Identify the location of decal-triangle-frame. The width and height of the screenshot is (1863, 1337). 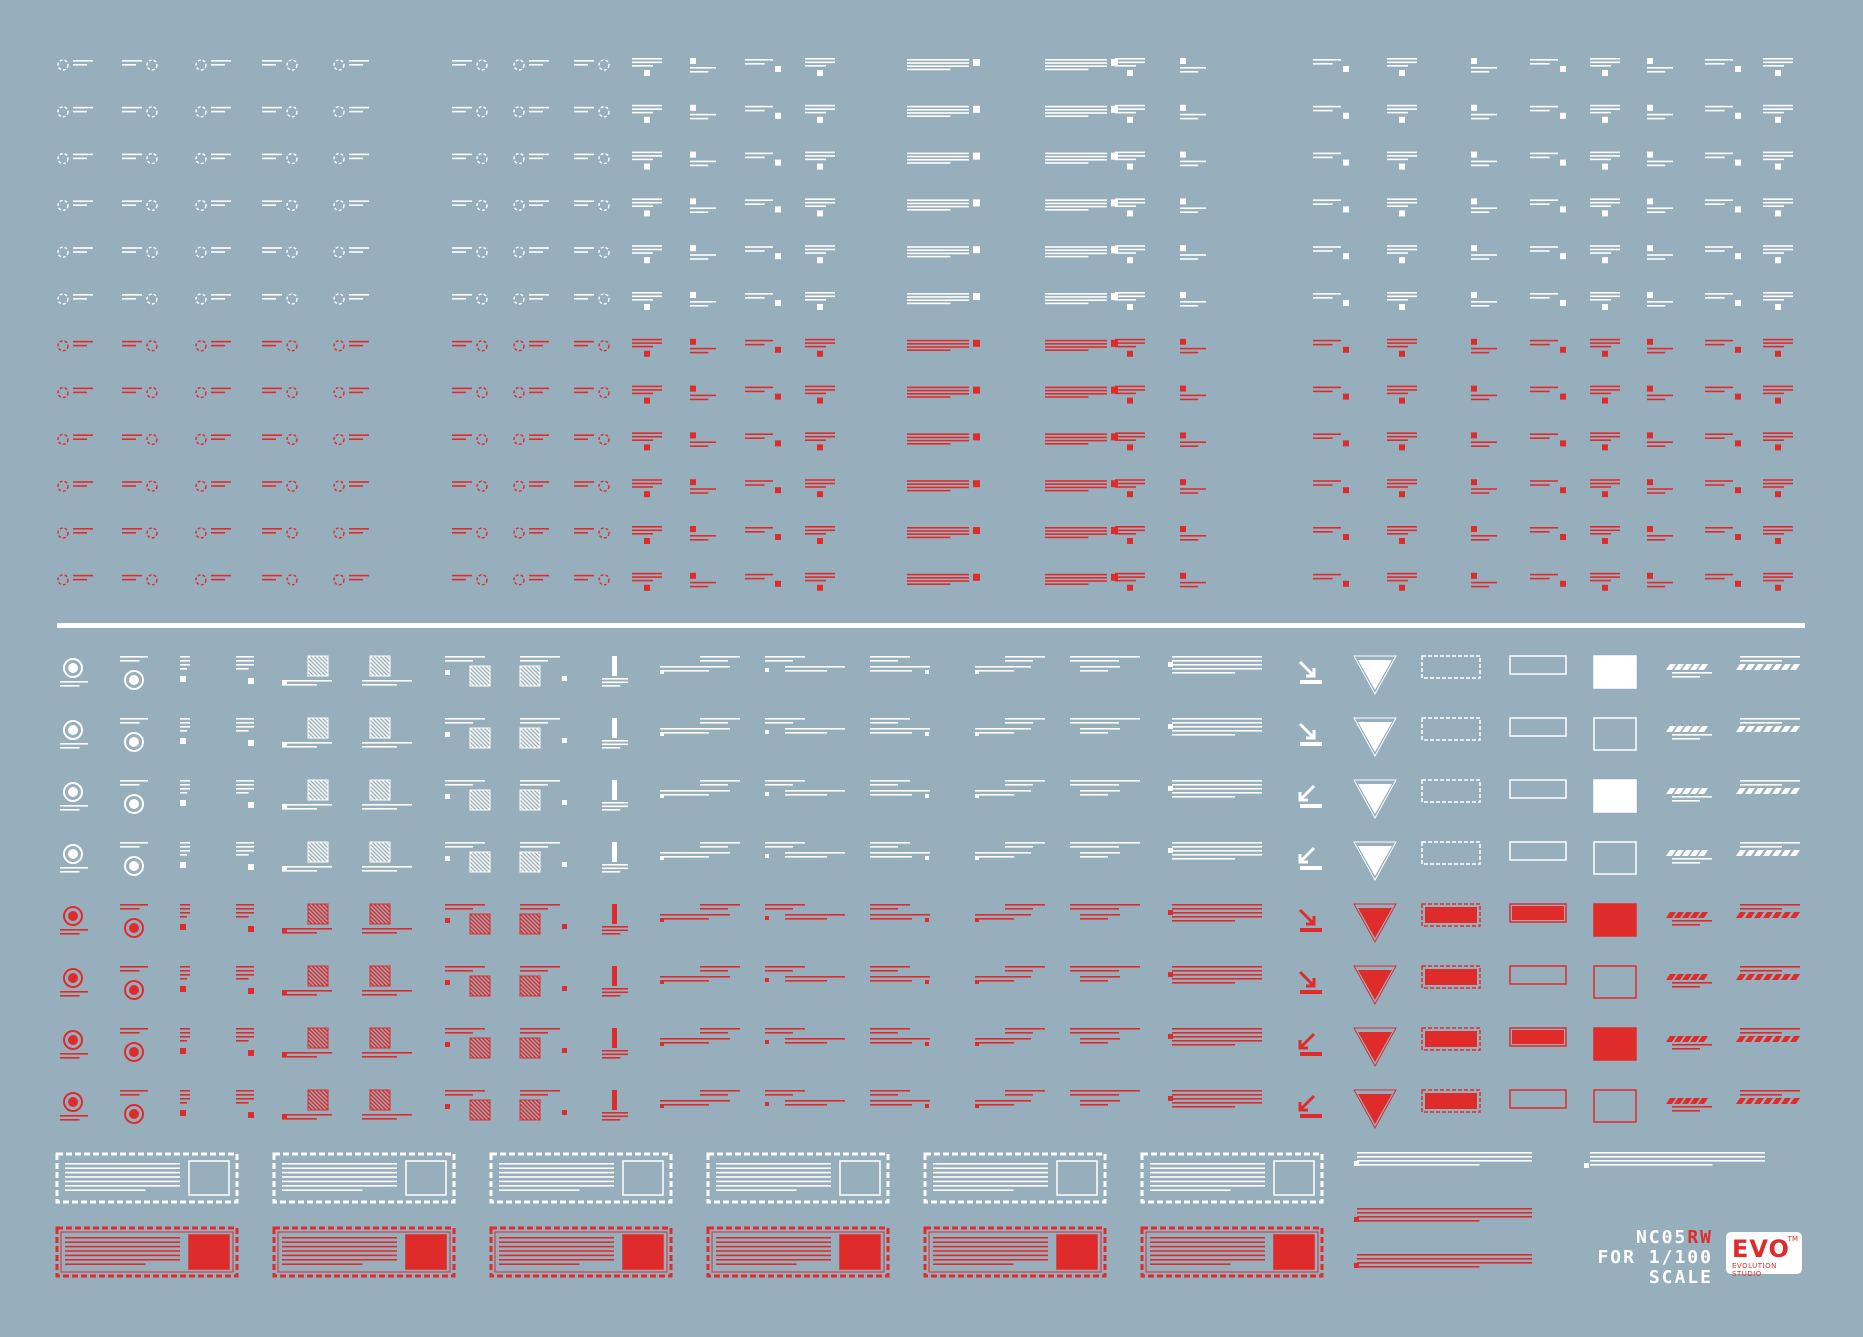
(1375, 1047).